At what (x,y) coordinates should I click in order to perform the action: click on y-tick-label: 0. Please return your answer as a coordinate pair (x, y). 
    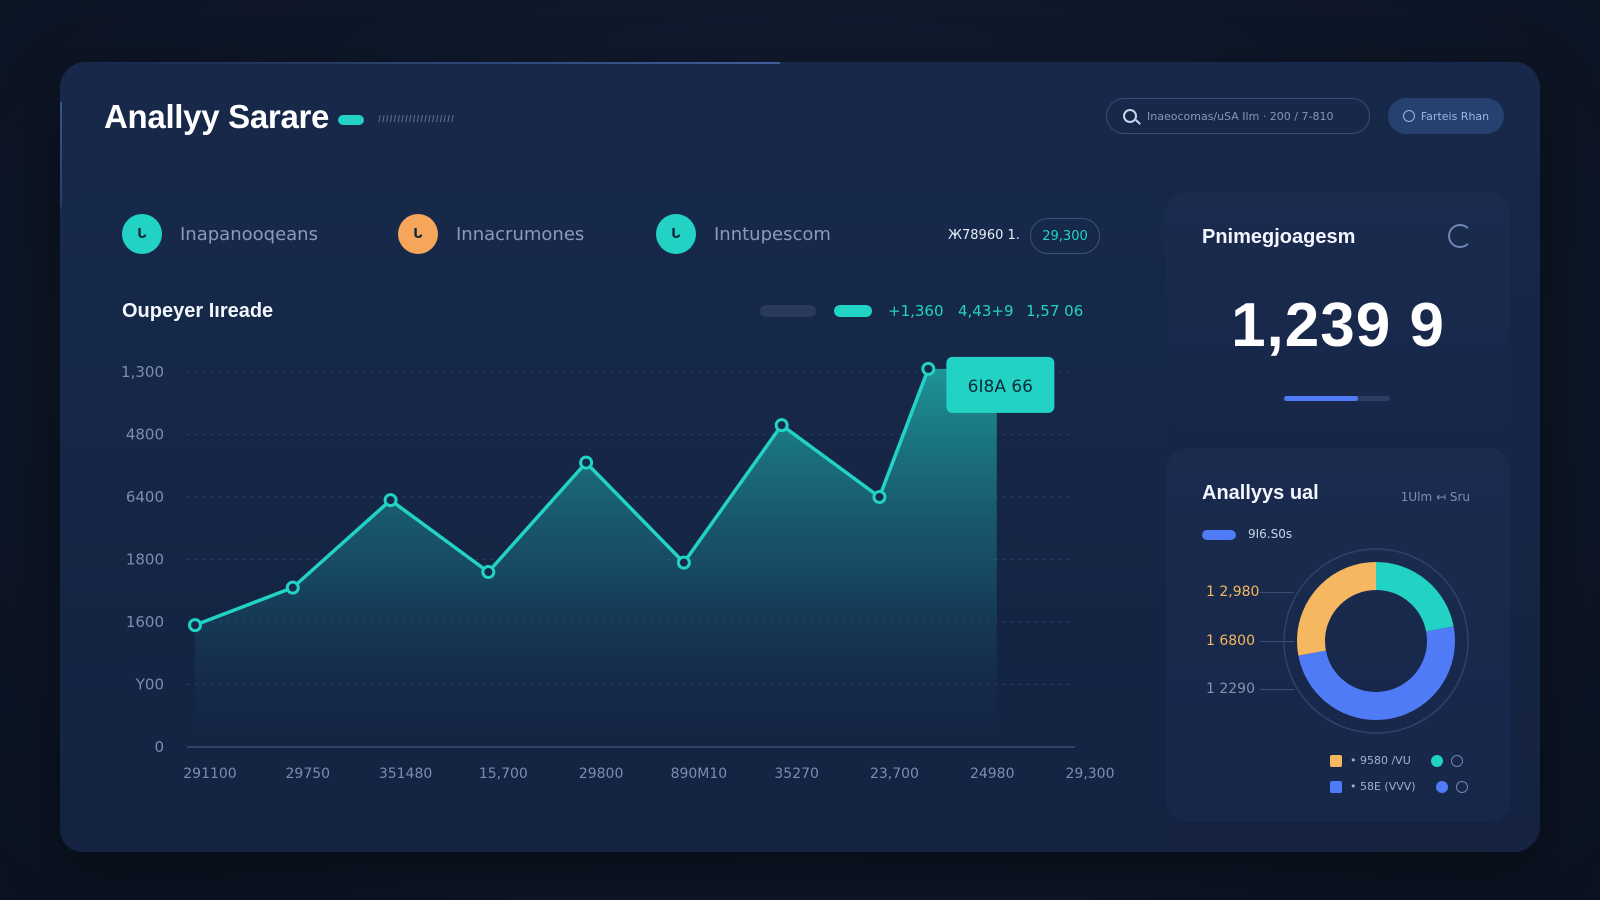
    Looking at the image, I should click on (159, 747).